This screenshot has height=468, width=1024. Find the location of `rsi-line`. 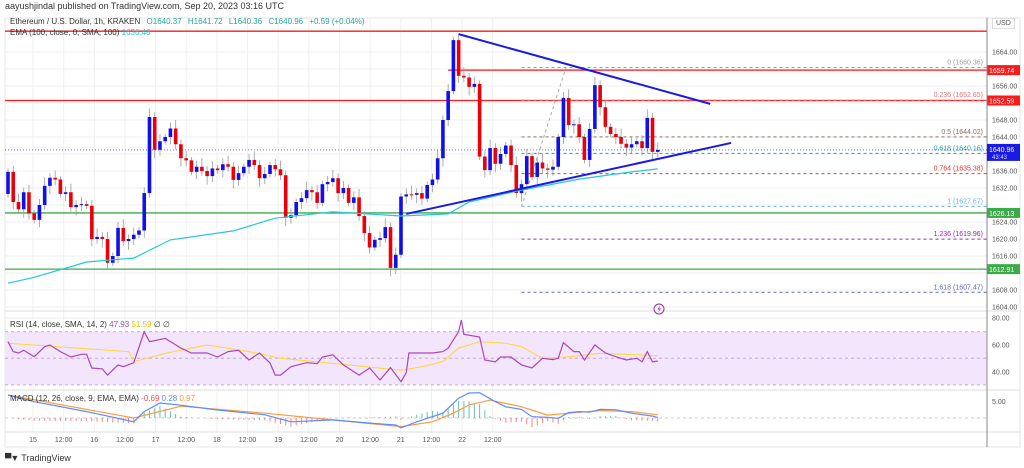

rsi-line is located at coordinates (332, 351).